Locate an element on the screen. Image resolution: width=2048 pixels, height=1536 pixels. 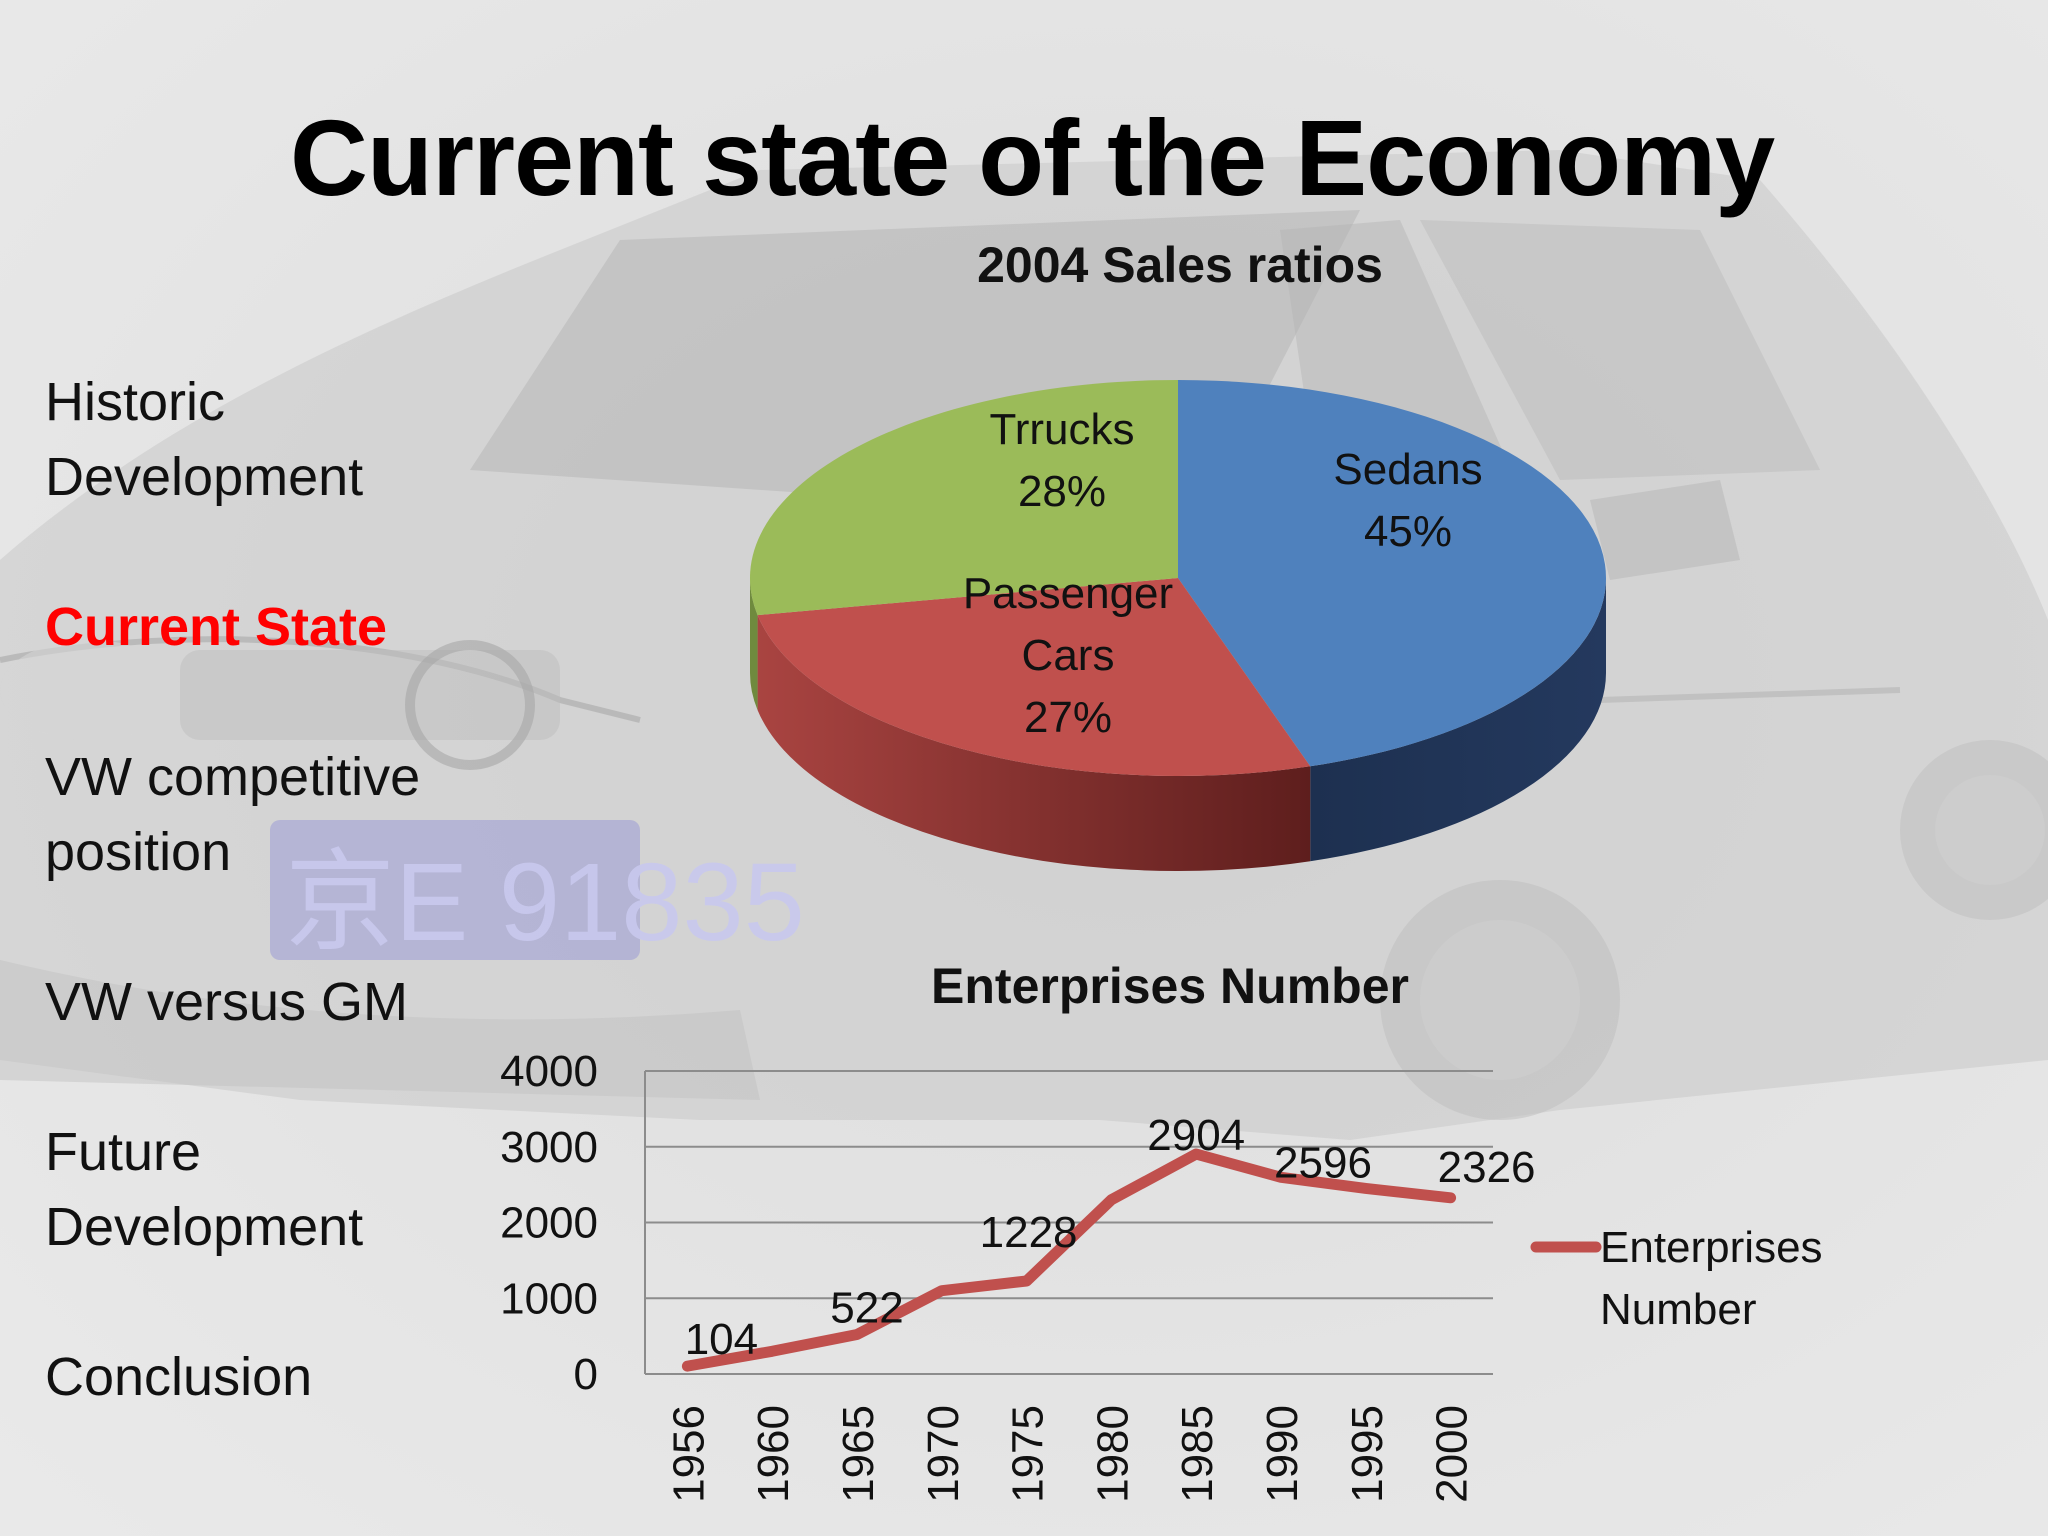
series-line is located at coordinates (1069, 1260).